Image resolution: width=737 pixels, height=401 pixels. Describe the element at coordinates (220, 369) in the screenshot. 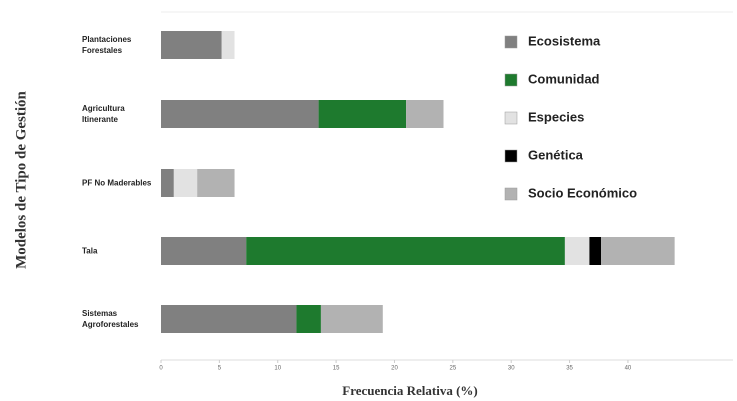

I see `x-tick-label: 5` at that location.